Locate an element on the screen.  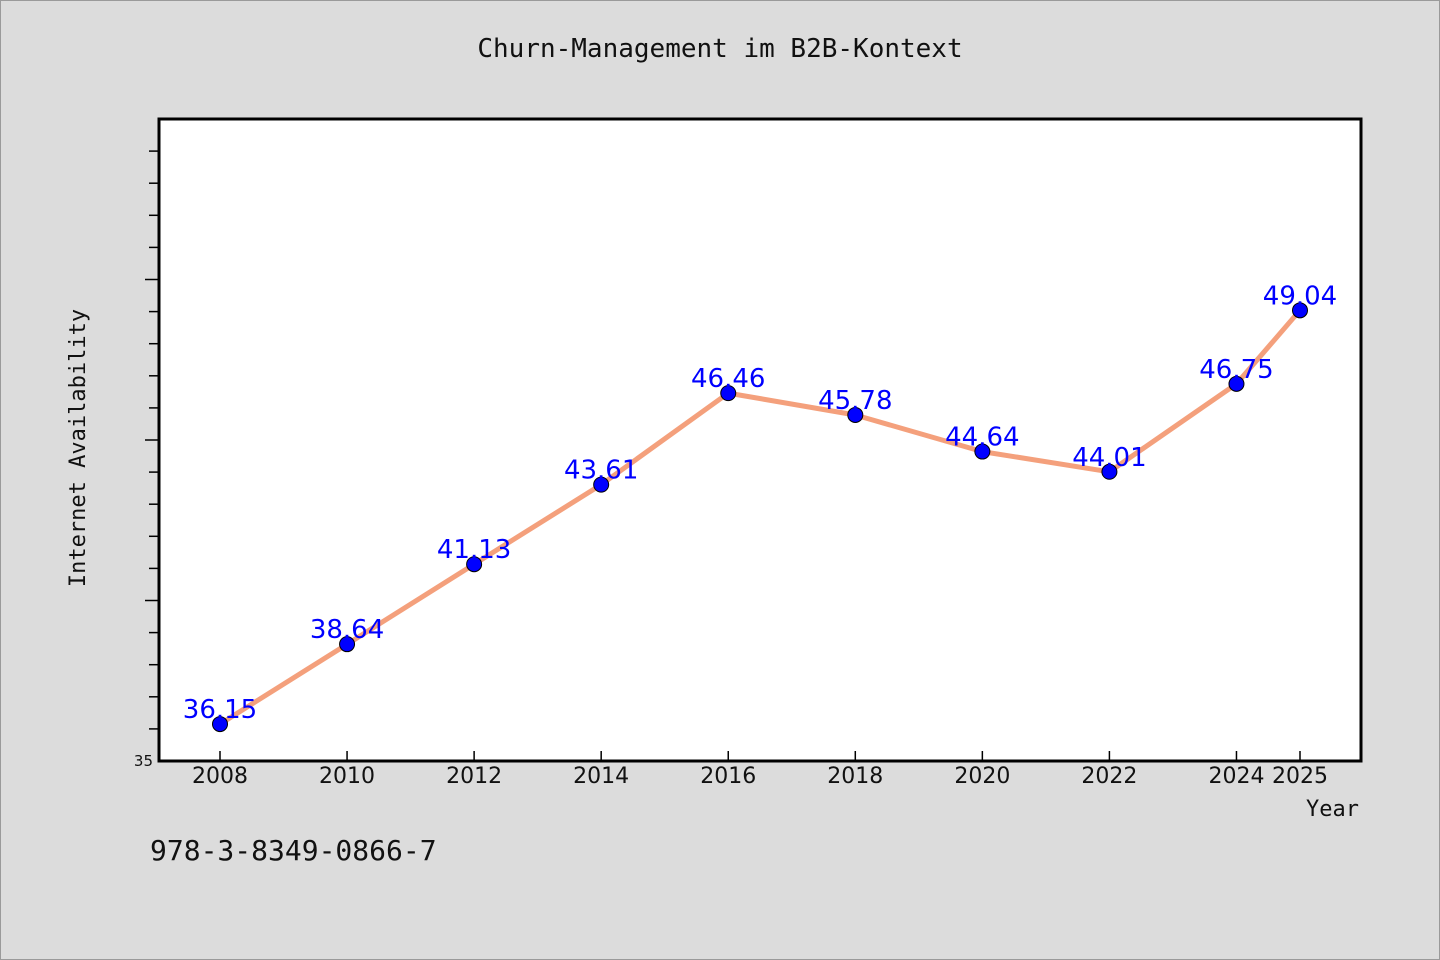
chart-title: Churn-Management im B2B-Kontext is located at coordinates (720, 49).